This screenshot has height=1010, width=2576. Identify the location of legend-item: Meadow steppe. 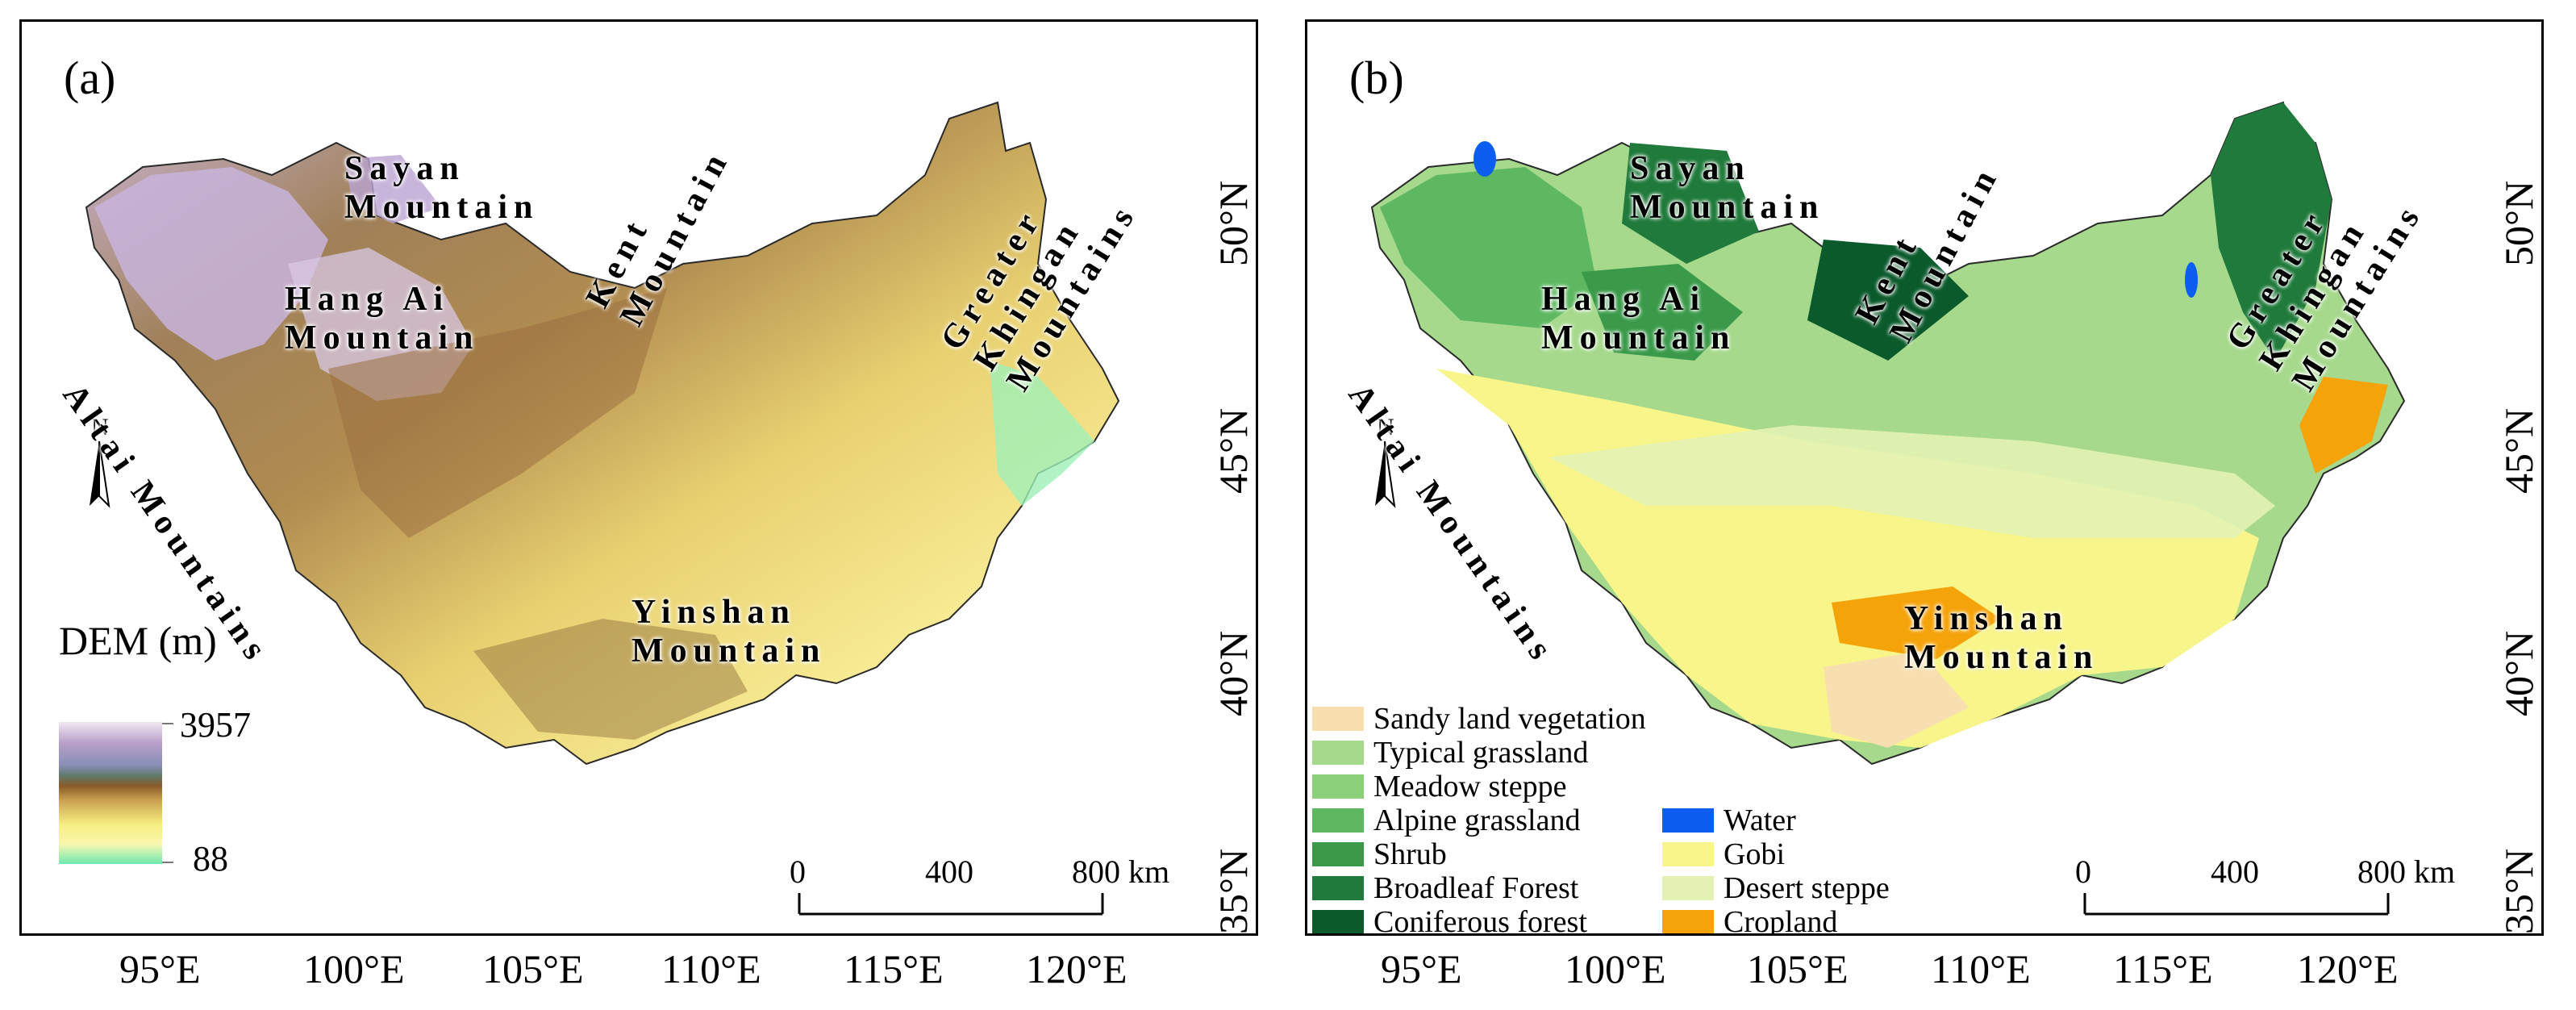
(1439, 786).